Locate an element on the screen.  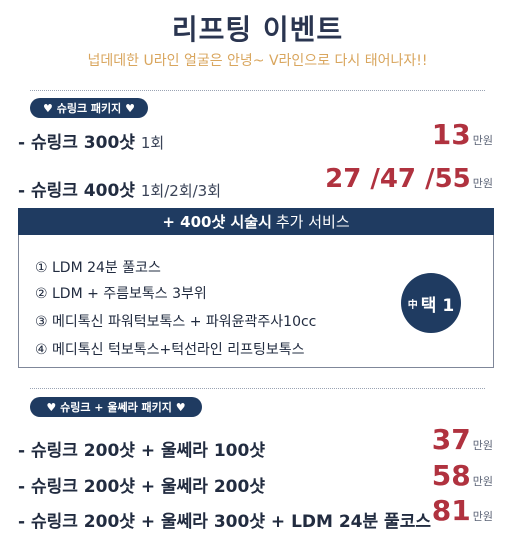
price-combo-300-ldm: 81 만원 is located at coordinates (462, 510).